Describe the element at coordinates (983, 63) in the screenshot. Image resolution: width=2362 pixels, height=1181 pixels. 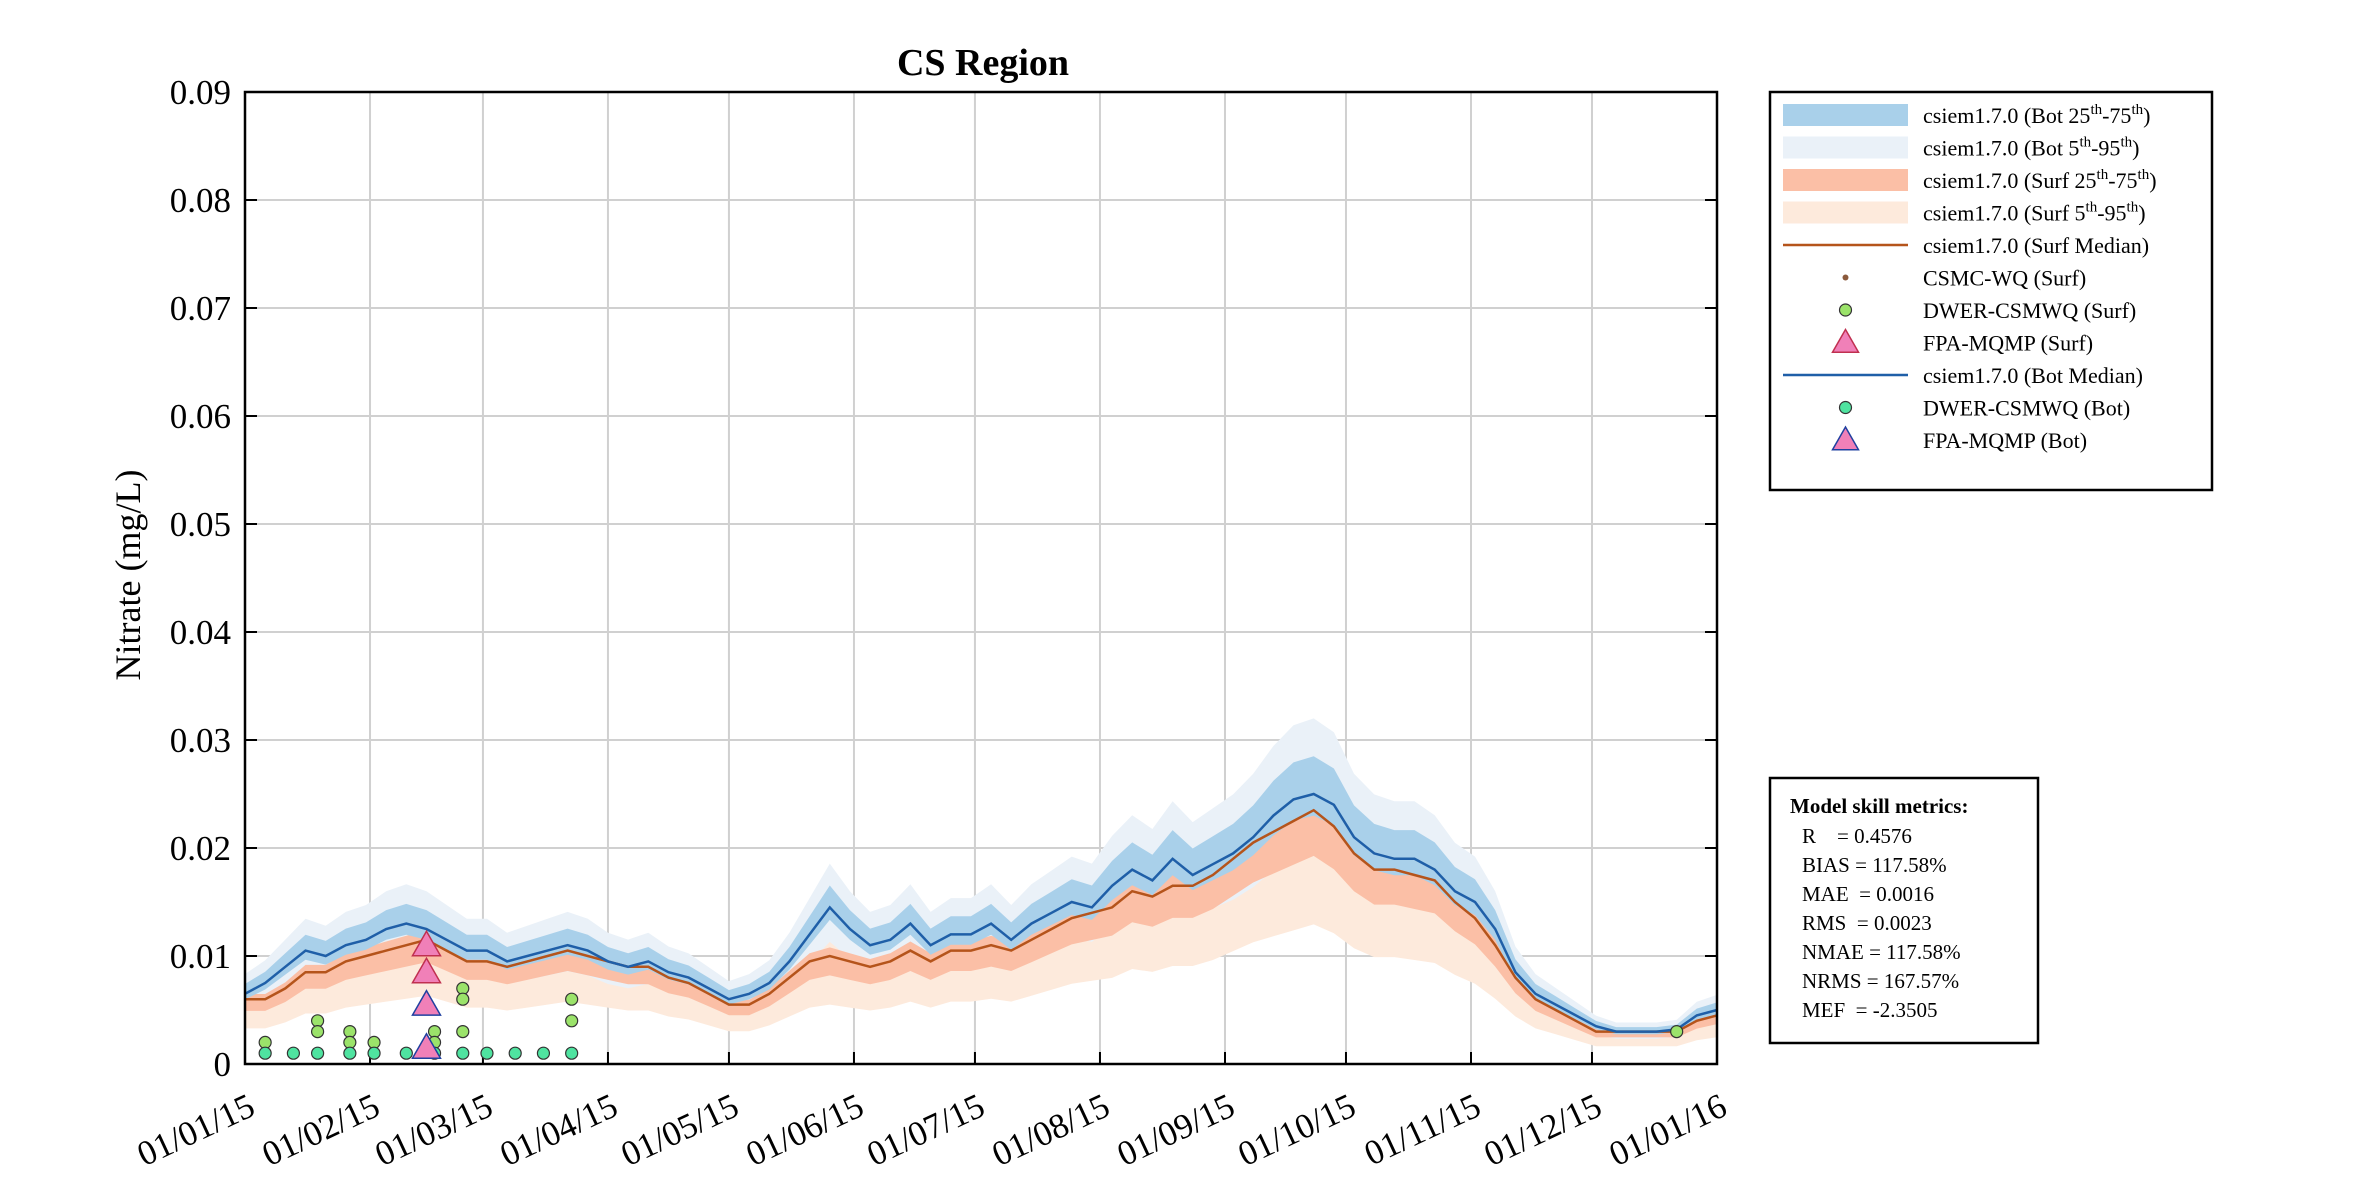
I see `chart-title: CS Region` at that location.